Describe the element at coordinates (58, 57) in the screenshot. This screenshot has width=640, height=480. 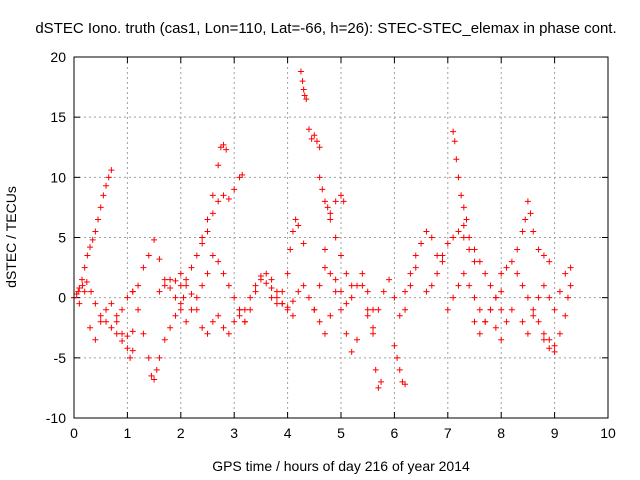
I see `y-tick-label: 20` at that location.